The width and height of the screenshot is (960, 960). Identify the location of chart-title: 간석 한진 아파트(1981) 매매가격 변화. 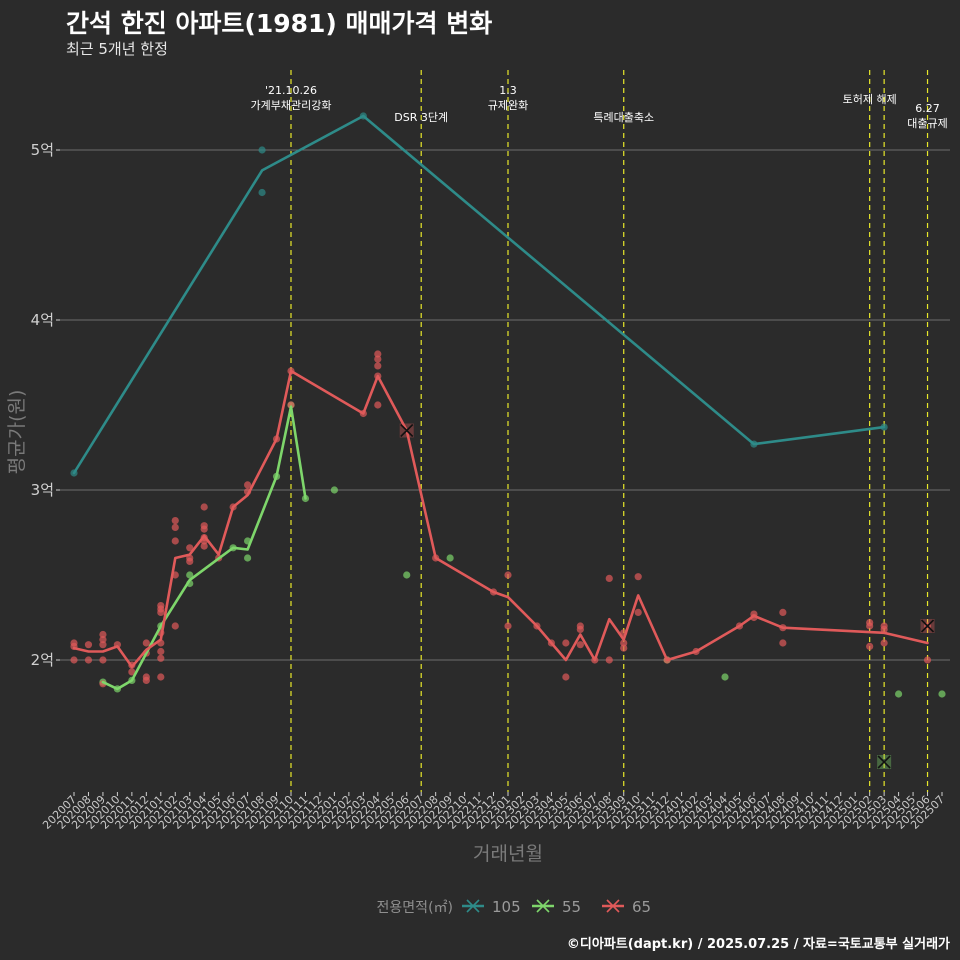
(279, 23).